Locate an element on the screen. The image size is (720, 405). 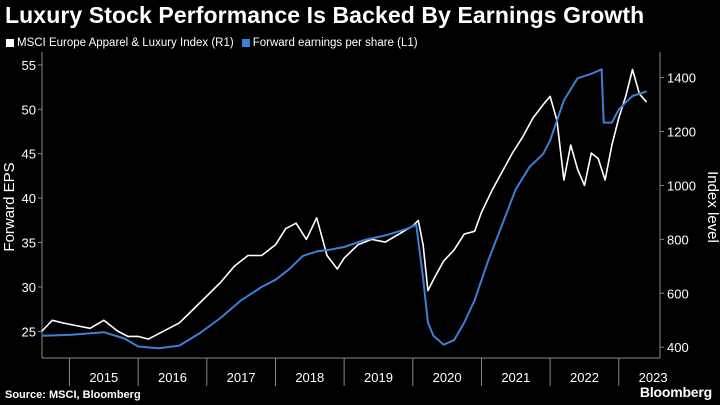
x-tick-label: 2022 is located at coordinates (584, 377).